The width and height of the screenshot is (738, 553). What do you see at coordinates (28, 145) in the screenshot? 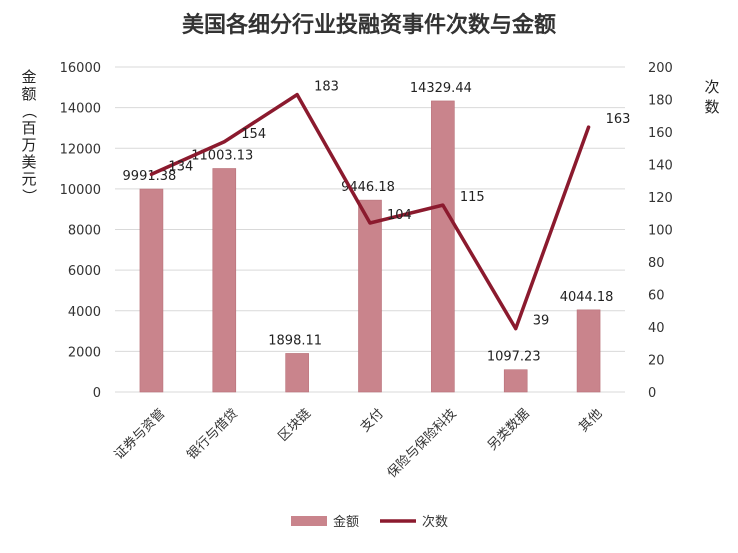
I see `y-left-axis-title-char: 万` at bounding box center [28, 145].